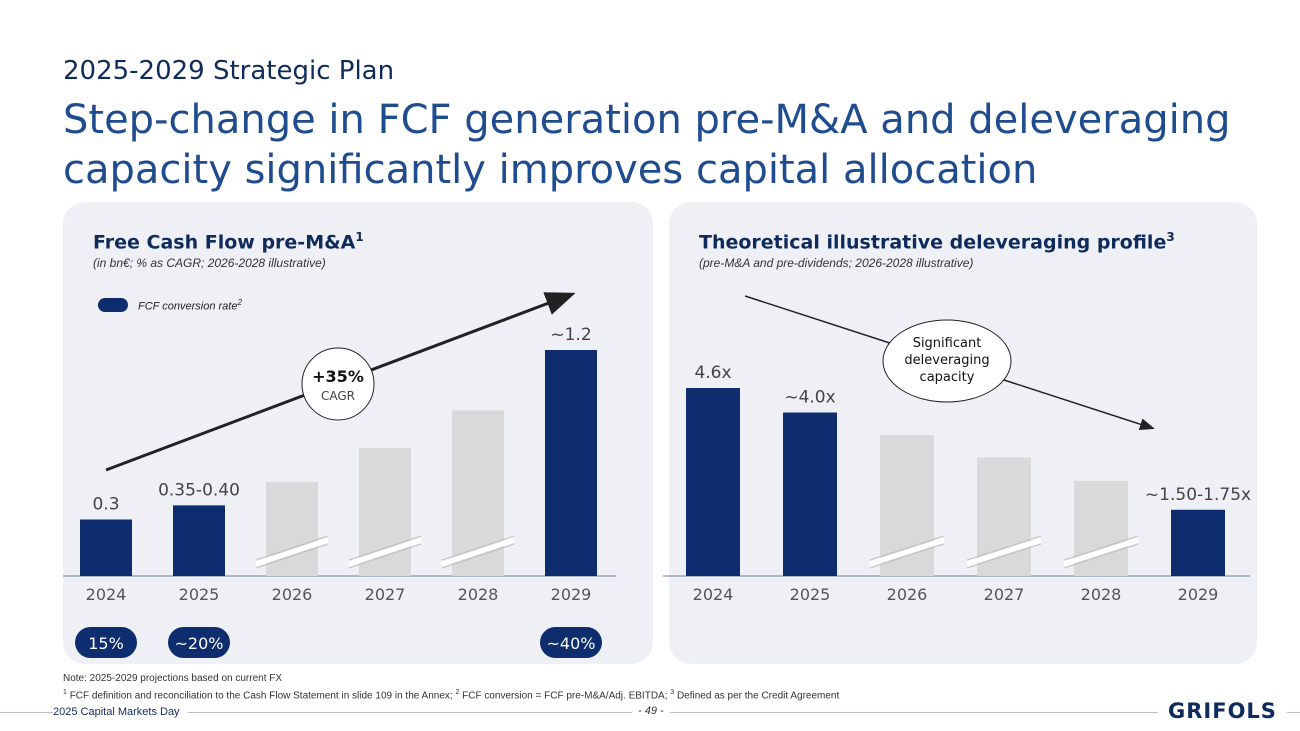 Image resolution: width=1300 pixels, height=731 pixels. Describe the element at coordinates (1222, 711) in the screenshot. I see `grifols-logo: GRIFOLS` at that location.